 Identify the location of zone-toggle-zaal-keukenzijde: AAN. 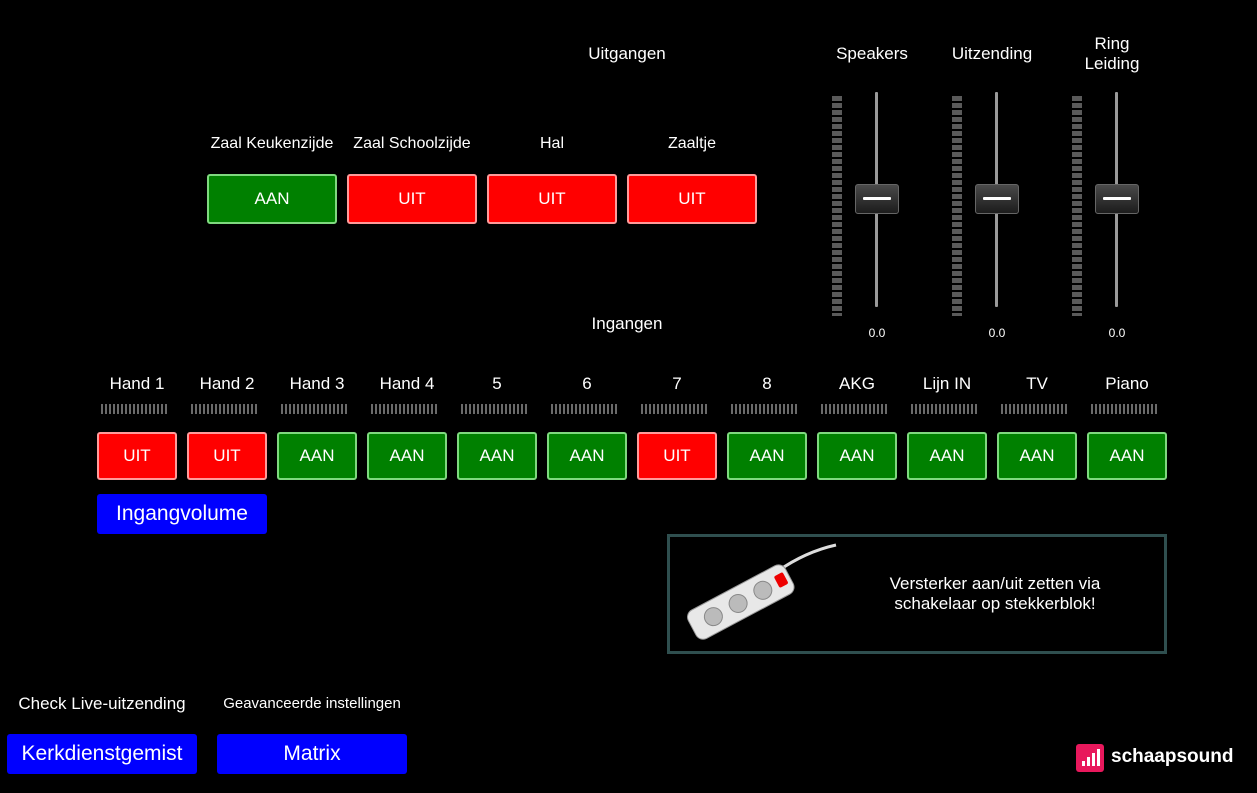
(272, 199).